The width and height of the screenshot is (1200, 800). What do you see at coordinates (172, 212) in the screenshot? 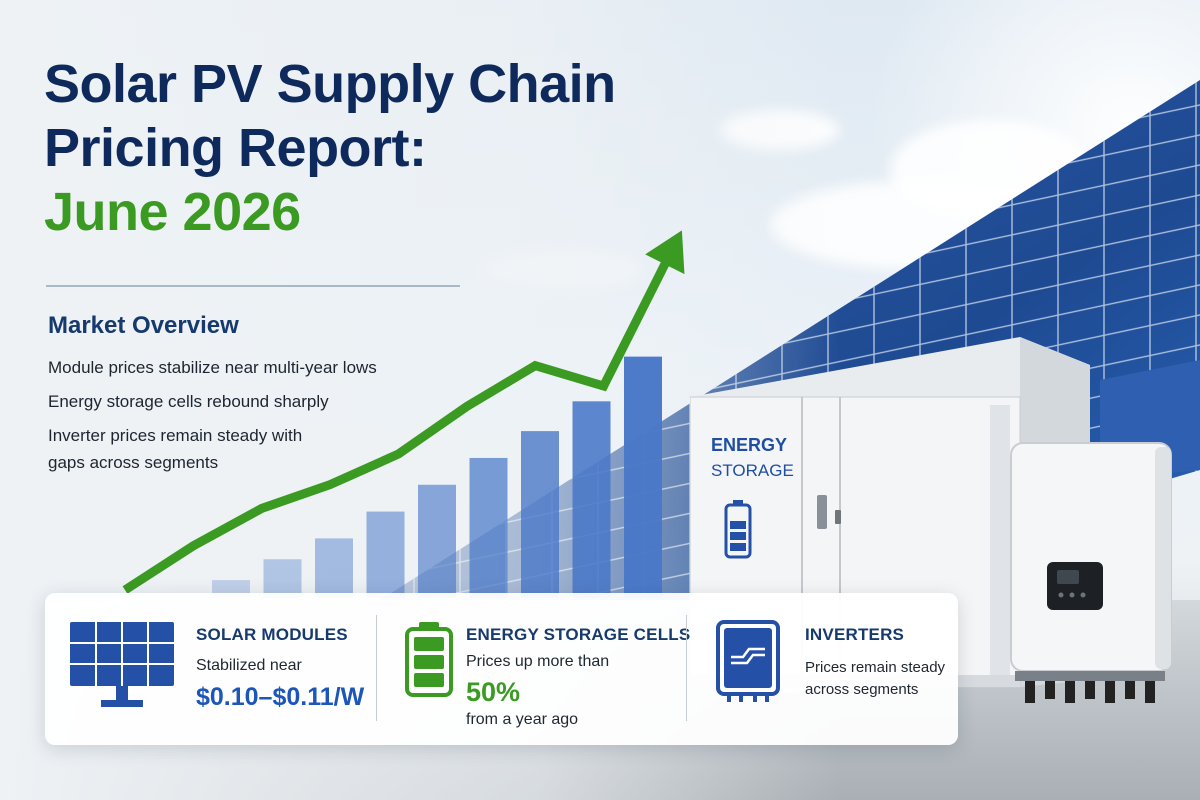
I see `title-date: June 2026` at bounding box center [172, 212].